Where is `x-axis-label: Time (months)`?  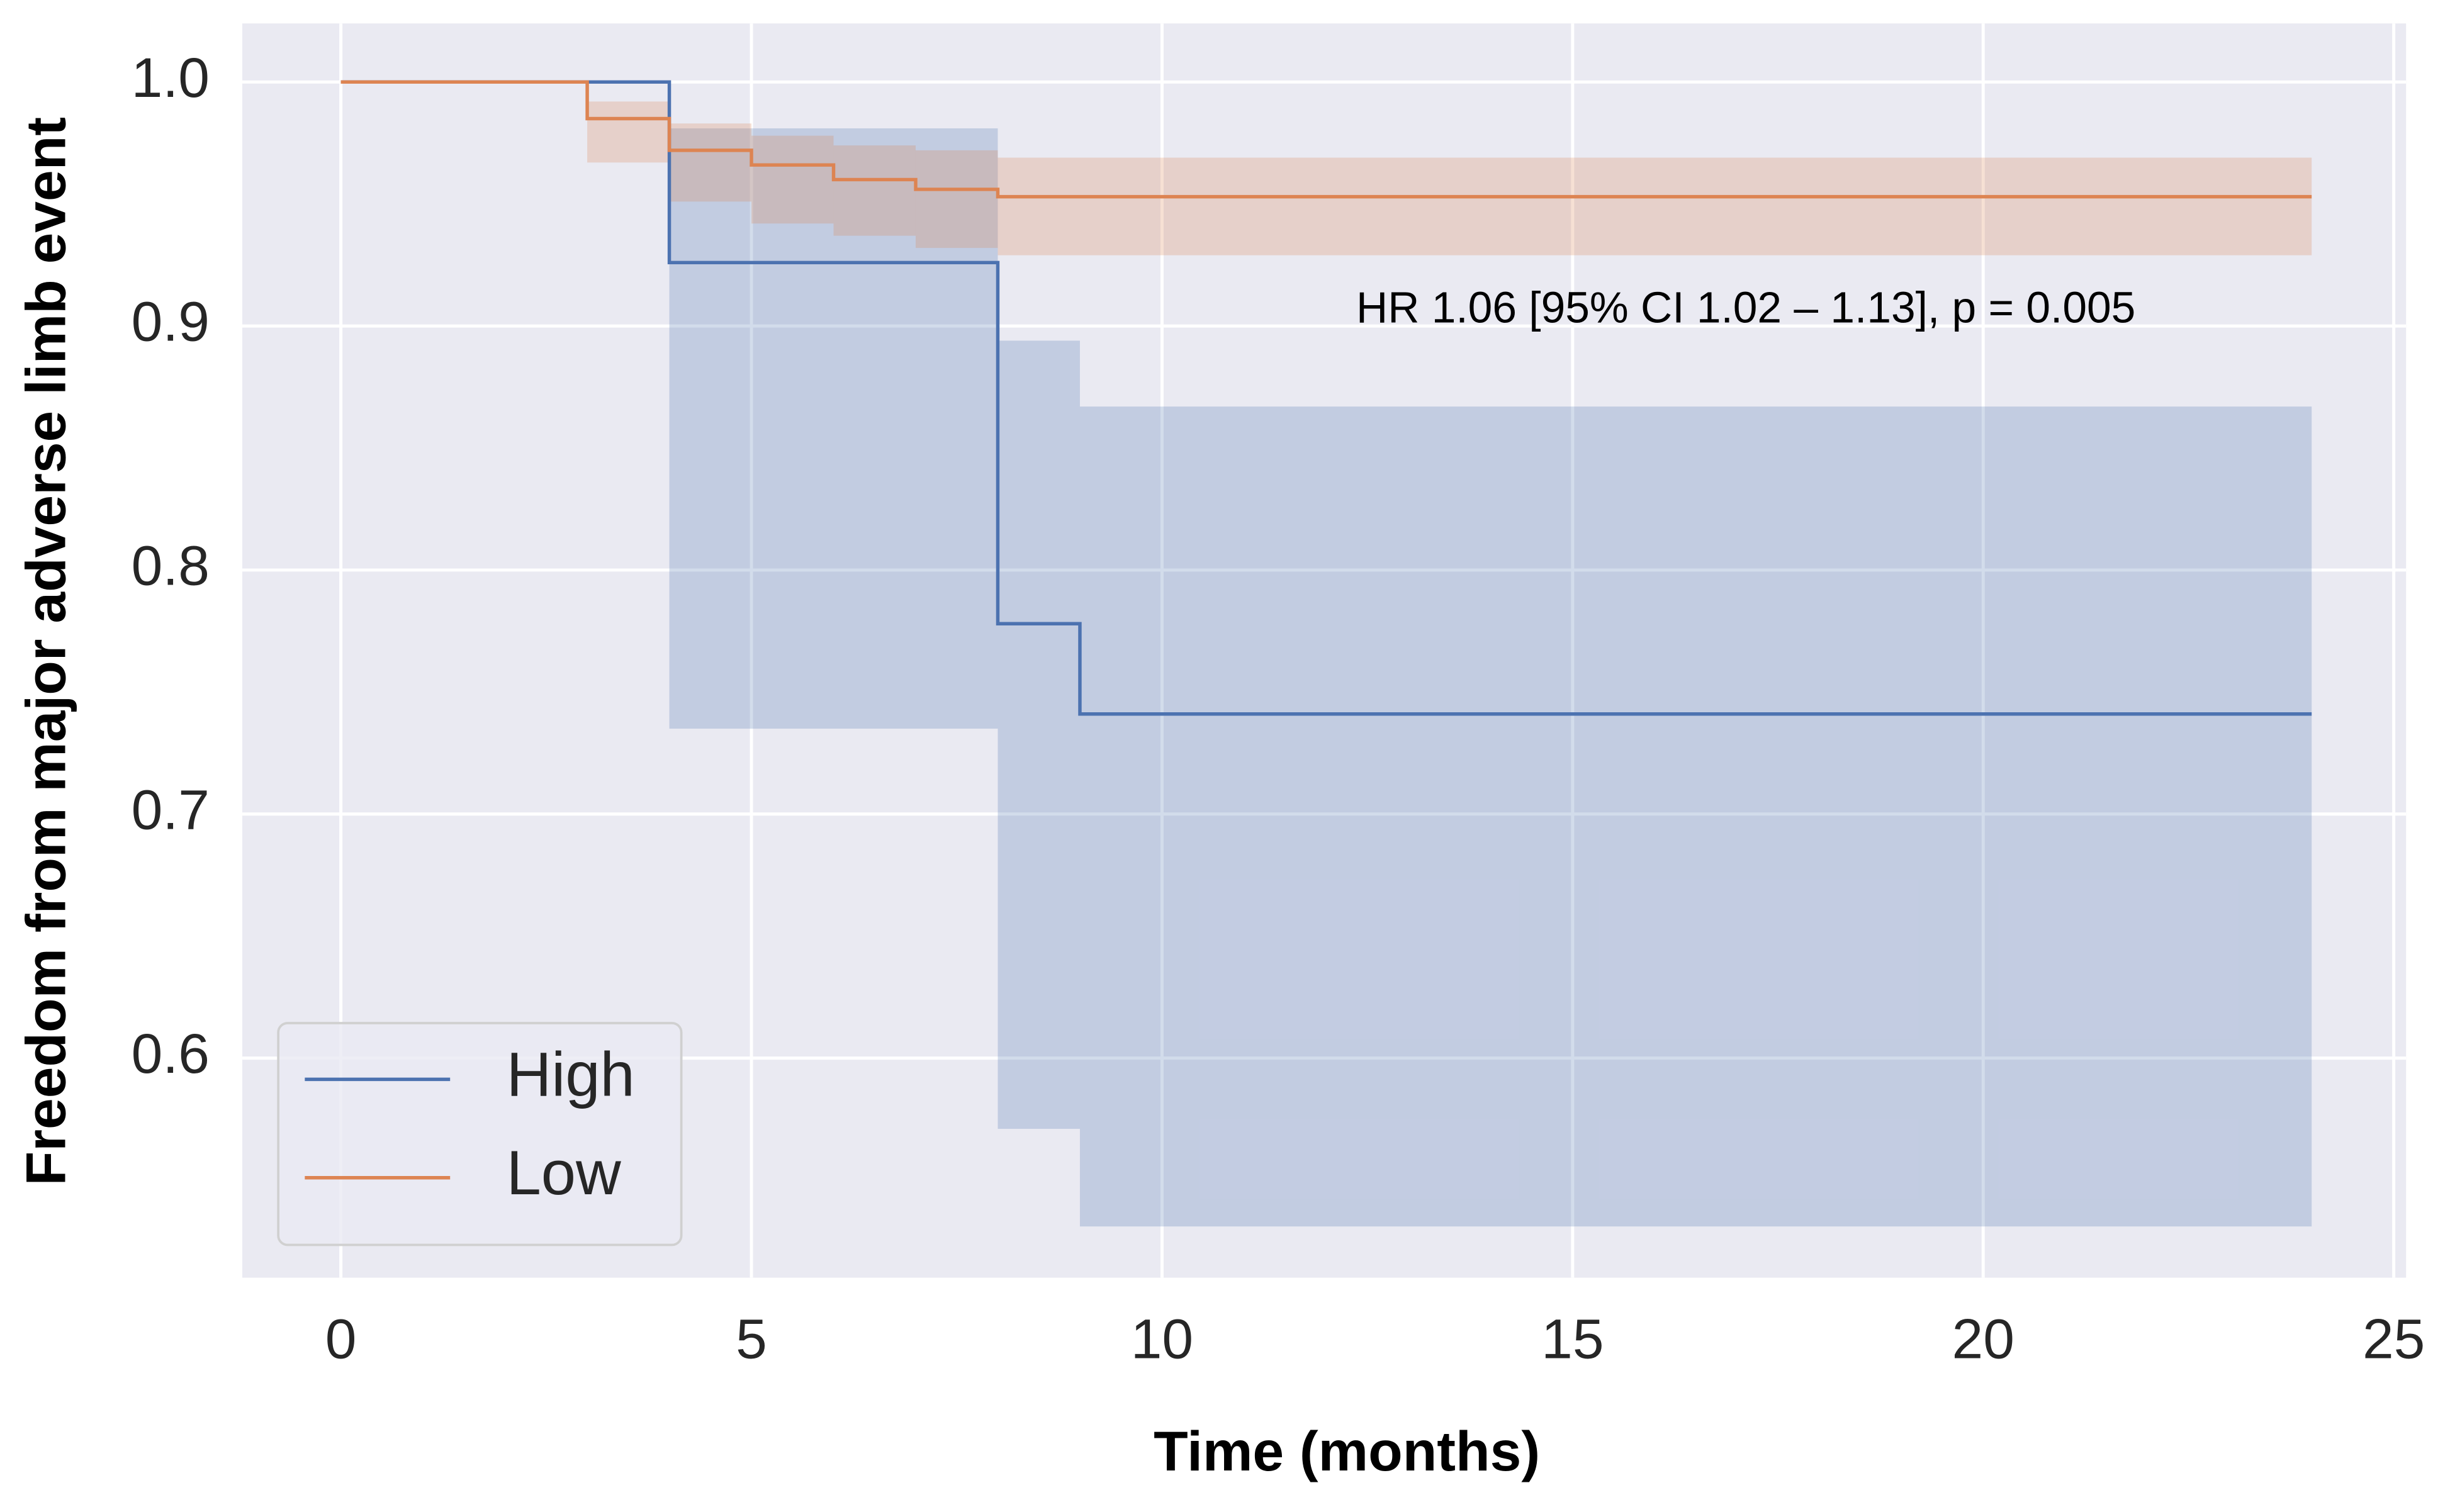 x-axis-label: Time (months) is located at coordinates (1347, 1451).